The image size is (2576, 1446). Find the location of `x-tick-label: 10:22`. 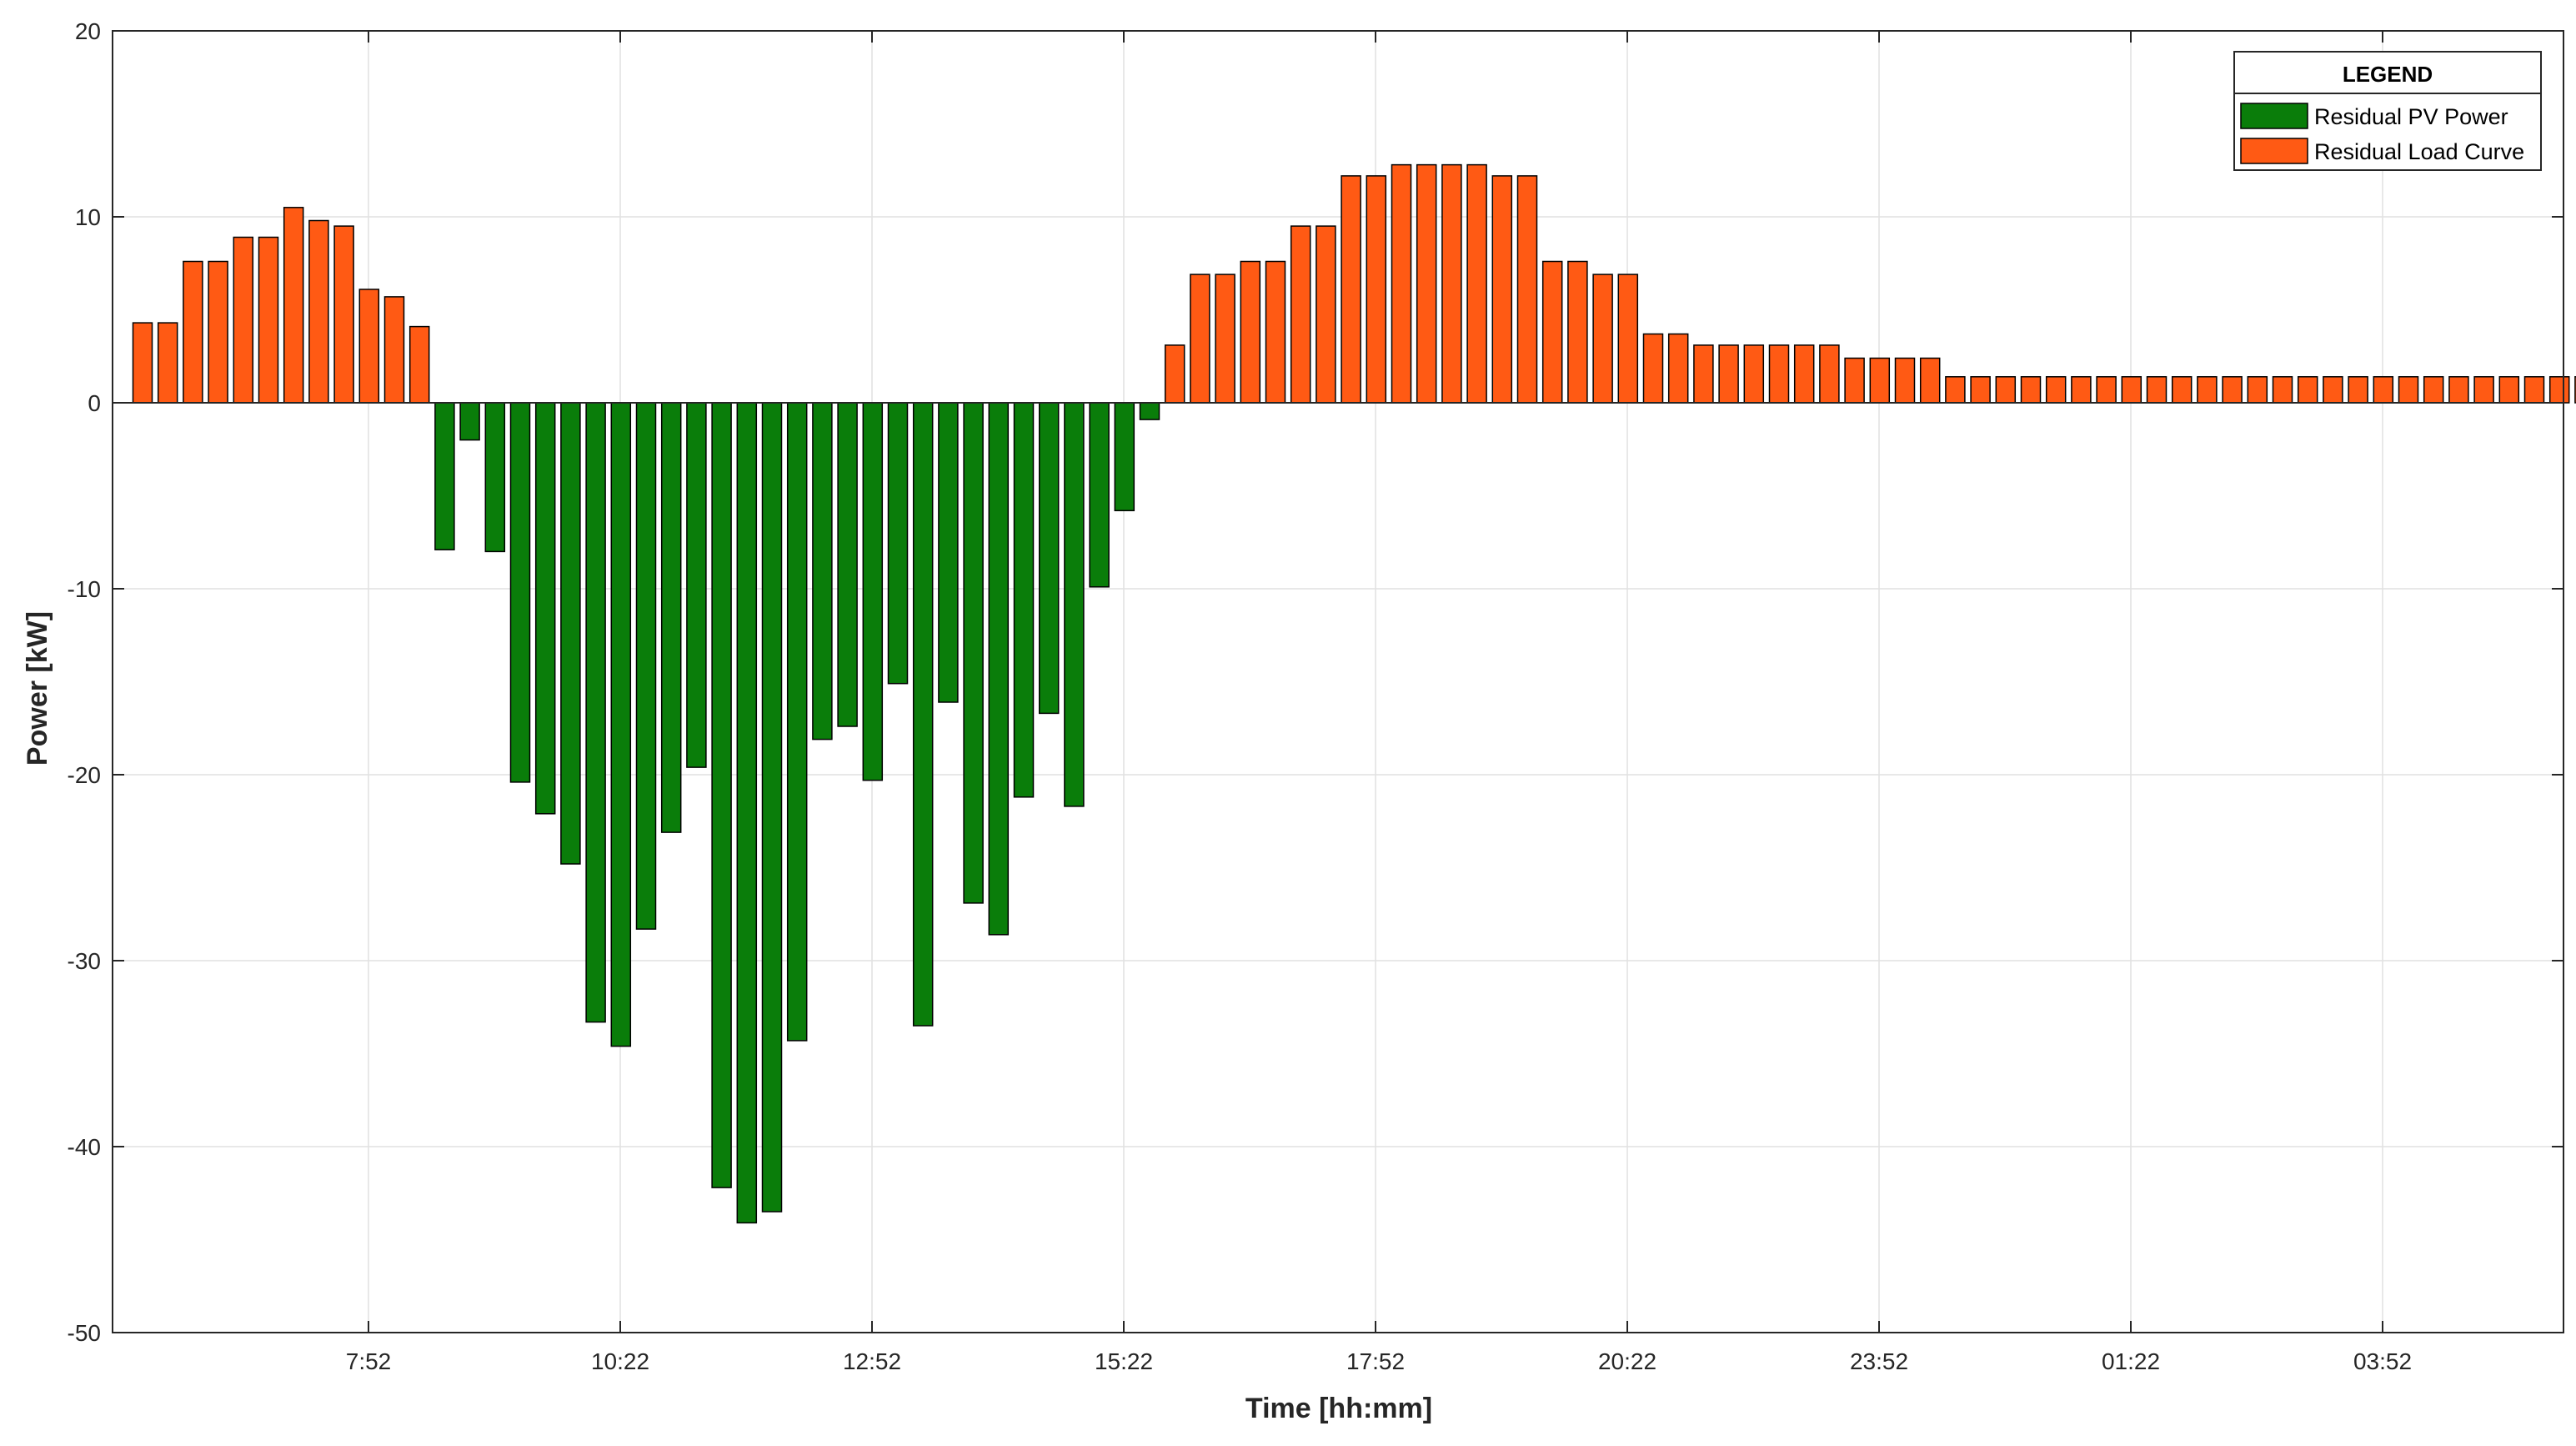

x-tick-label: 10:22 is located at coordinates (620, 1361).